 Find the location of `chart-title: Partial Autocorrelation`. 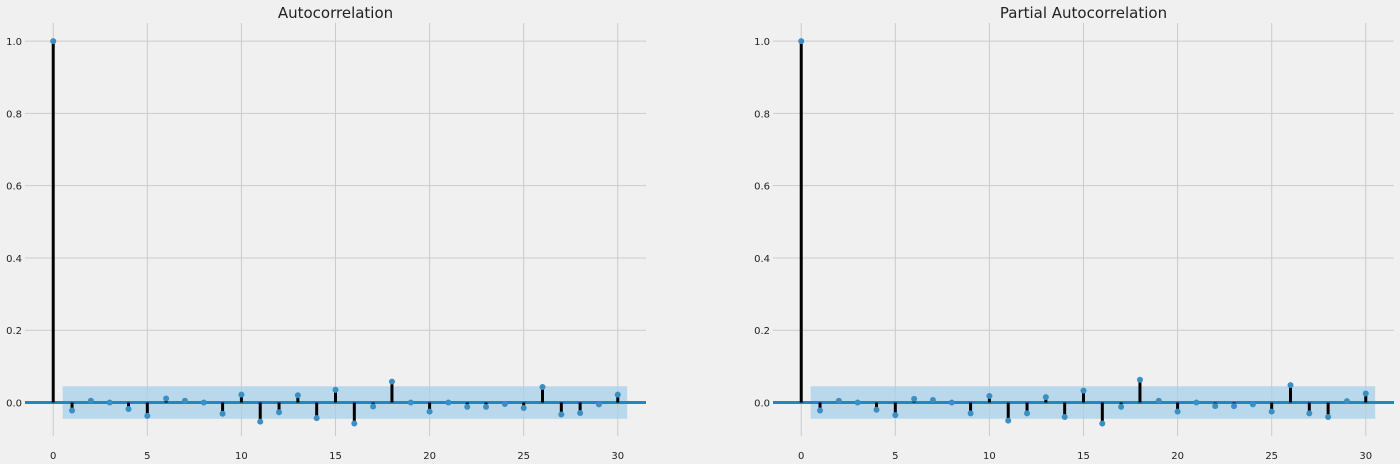

chart-title: Partial Autocorrelation is located at coordinates (1083, 13).